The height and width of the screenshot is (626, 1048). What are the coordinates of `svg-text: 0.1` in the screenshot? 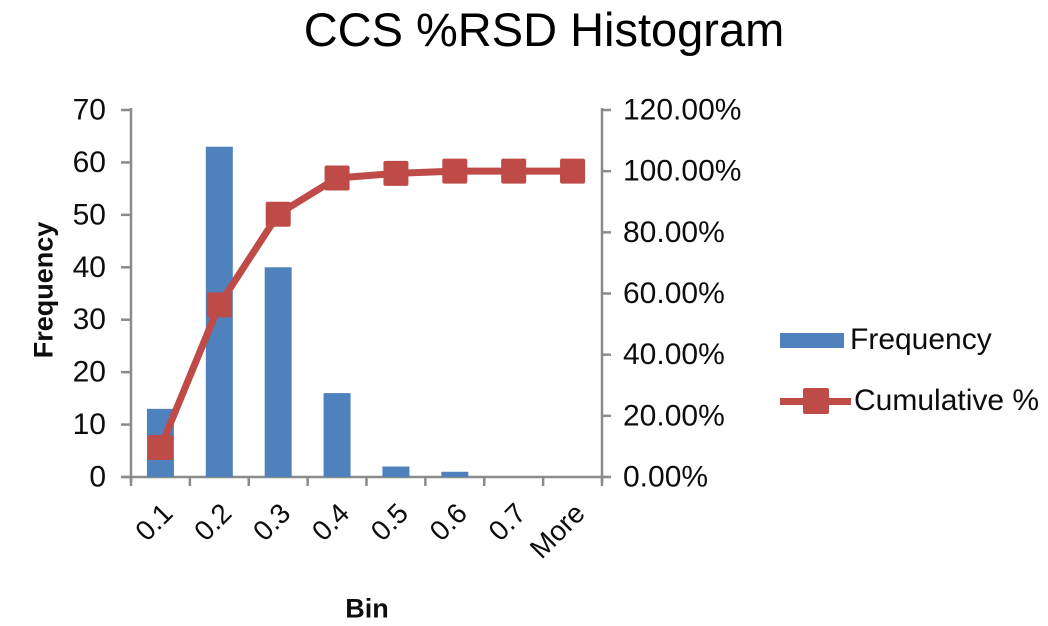 It's located at (153, 521).